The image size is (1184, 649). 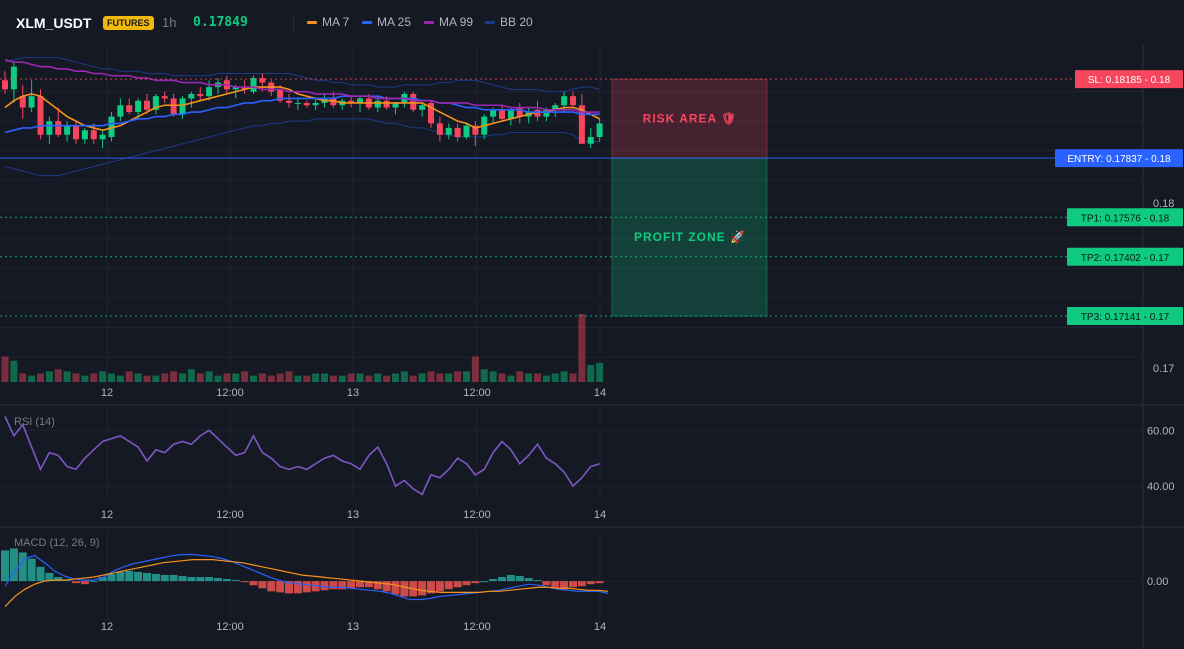 I want to click on tp1-label: TP1: 0.17576 - 0.18, so click(x=1125, y=218).